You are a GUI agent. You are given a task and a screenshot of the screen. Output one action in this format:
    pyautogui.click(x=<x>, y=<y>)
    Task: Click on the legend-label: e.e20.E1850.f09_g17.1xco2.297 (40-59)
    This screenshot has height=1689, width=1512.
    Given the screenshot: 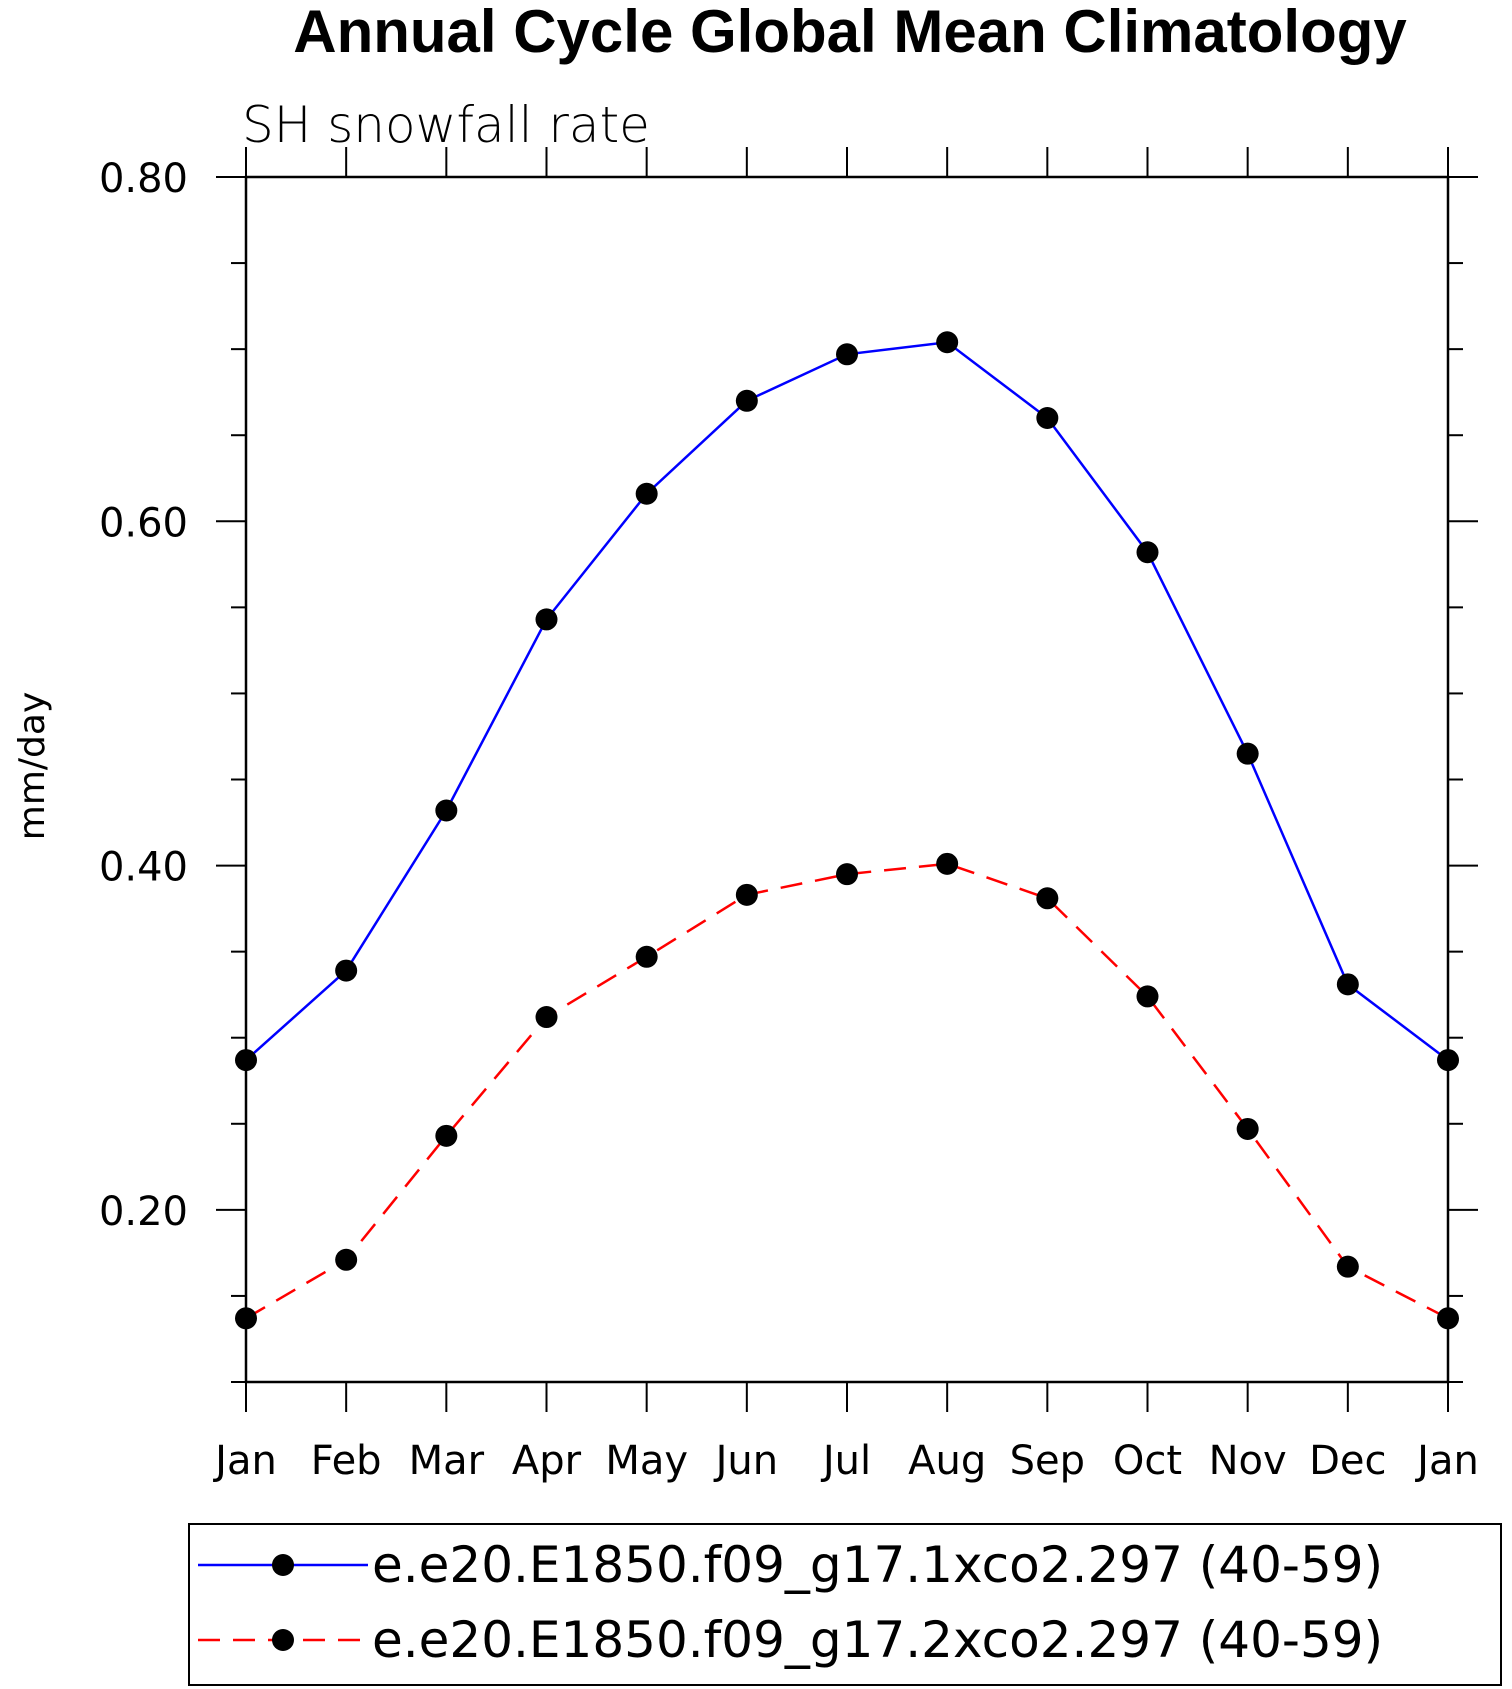 What is the action you would take?
    pyautogui.click(x=877, y=1565)
    